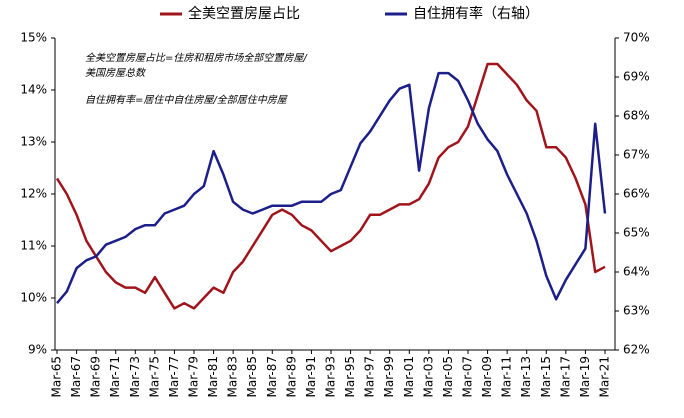 The image size is (684, 418). What do you see at coordinates (636, 77) in the screenshot?
I see `y2-tick-label: 69%` at bounding box center [636, 77].